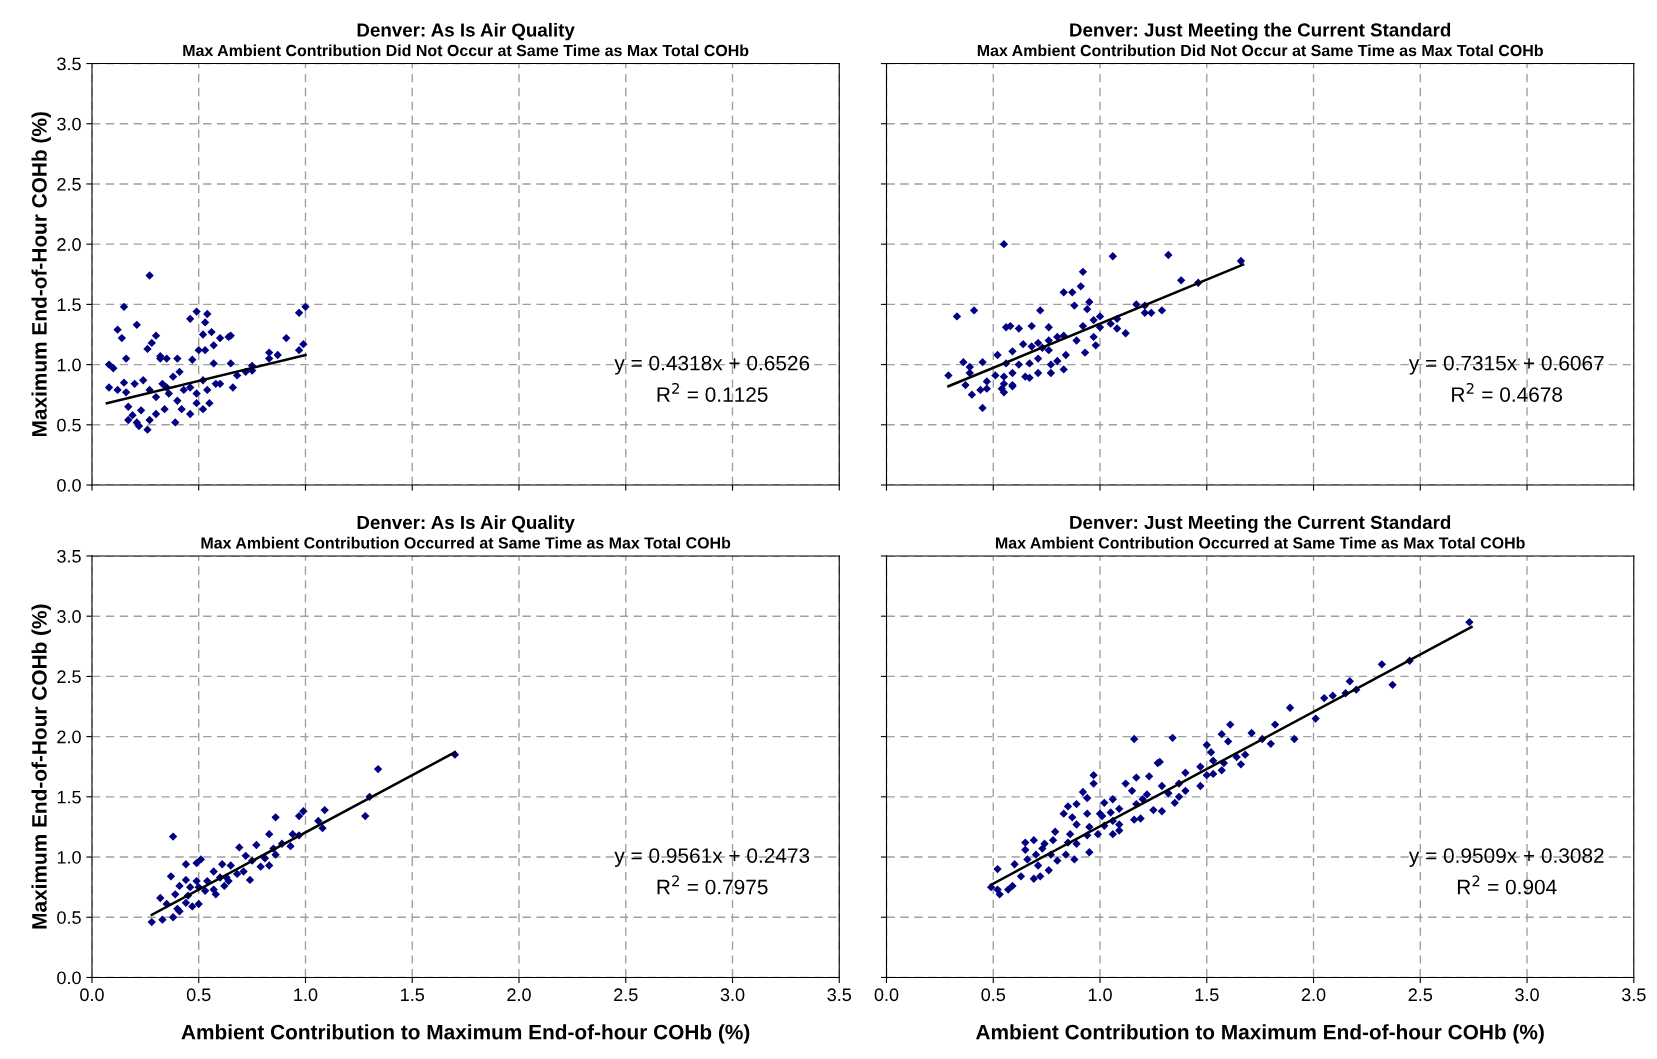  Describe the element at coordinates (712, 365) in the screenshot. I see `annotation: y = 0.4318x + 0.6526` at that location.